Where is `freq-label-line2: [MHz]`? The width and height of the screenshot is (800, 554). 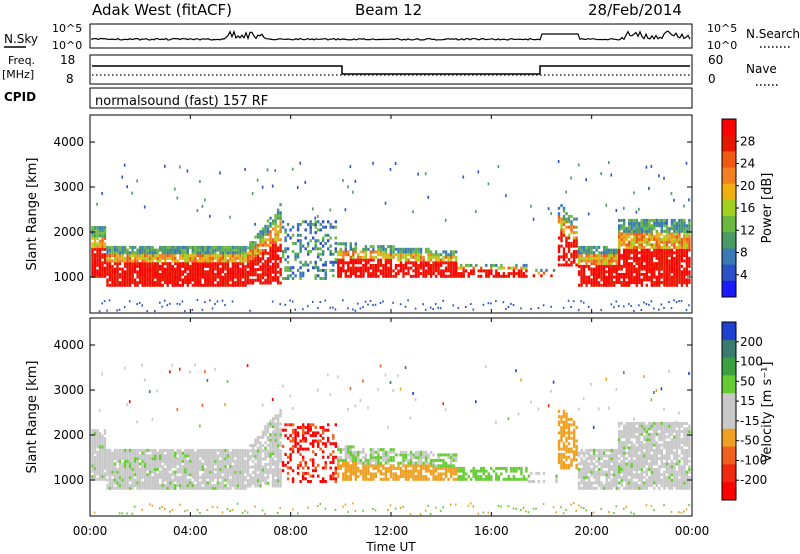 freq-label-line2: [MHz] is located at coordinates (18, 74).